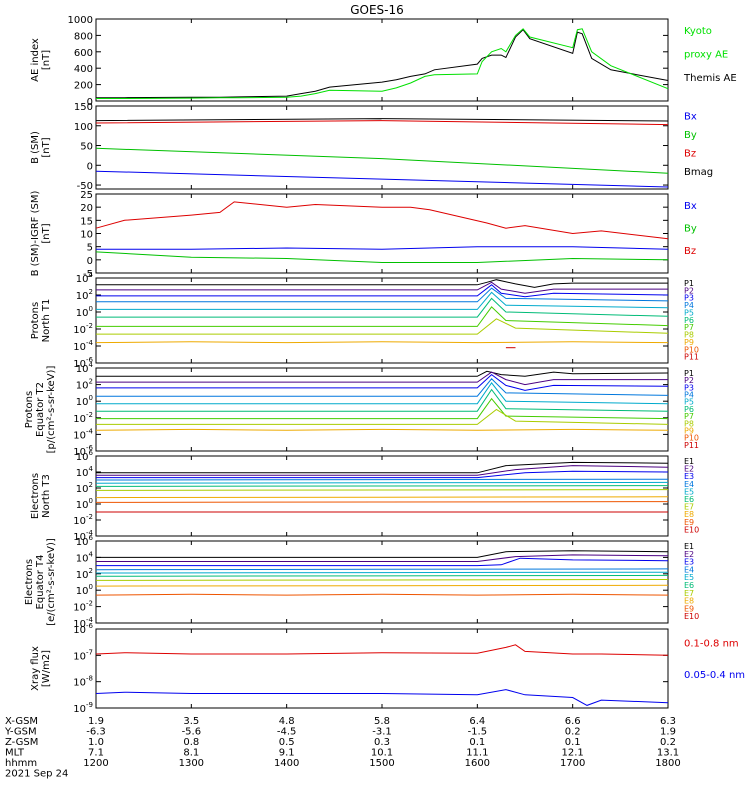 This screenshot has width=750, height=800. What do you see at coordinates (478, 732) in the screenshot?
I see `orbit-value: -1.5` at bounding box center [478, 732].